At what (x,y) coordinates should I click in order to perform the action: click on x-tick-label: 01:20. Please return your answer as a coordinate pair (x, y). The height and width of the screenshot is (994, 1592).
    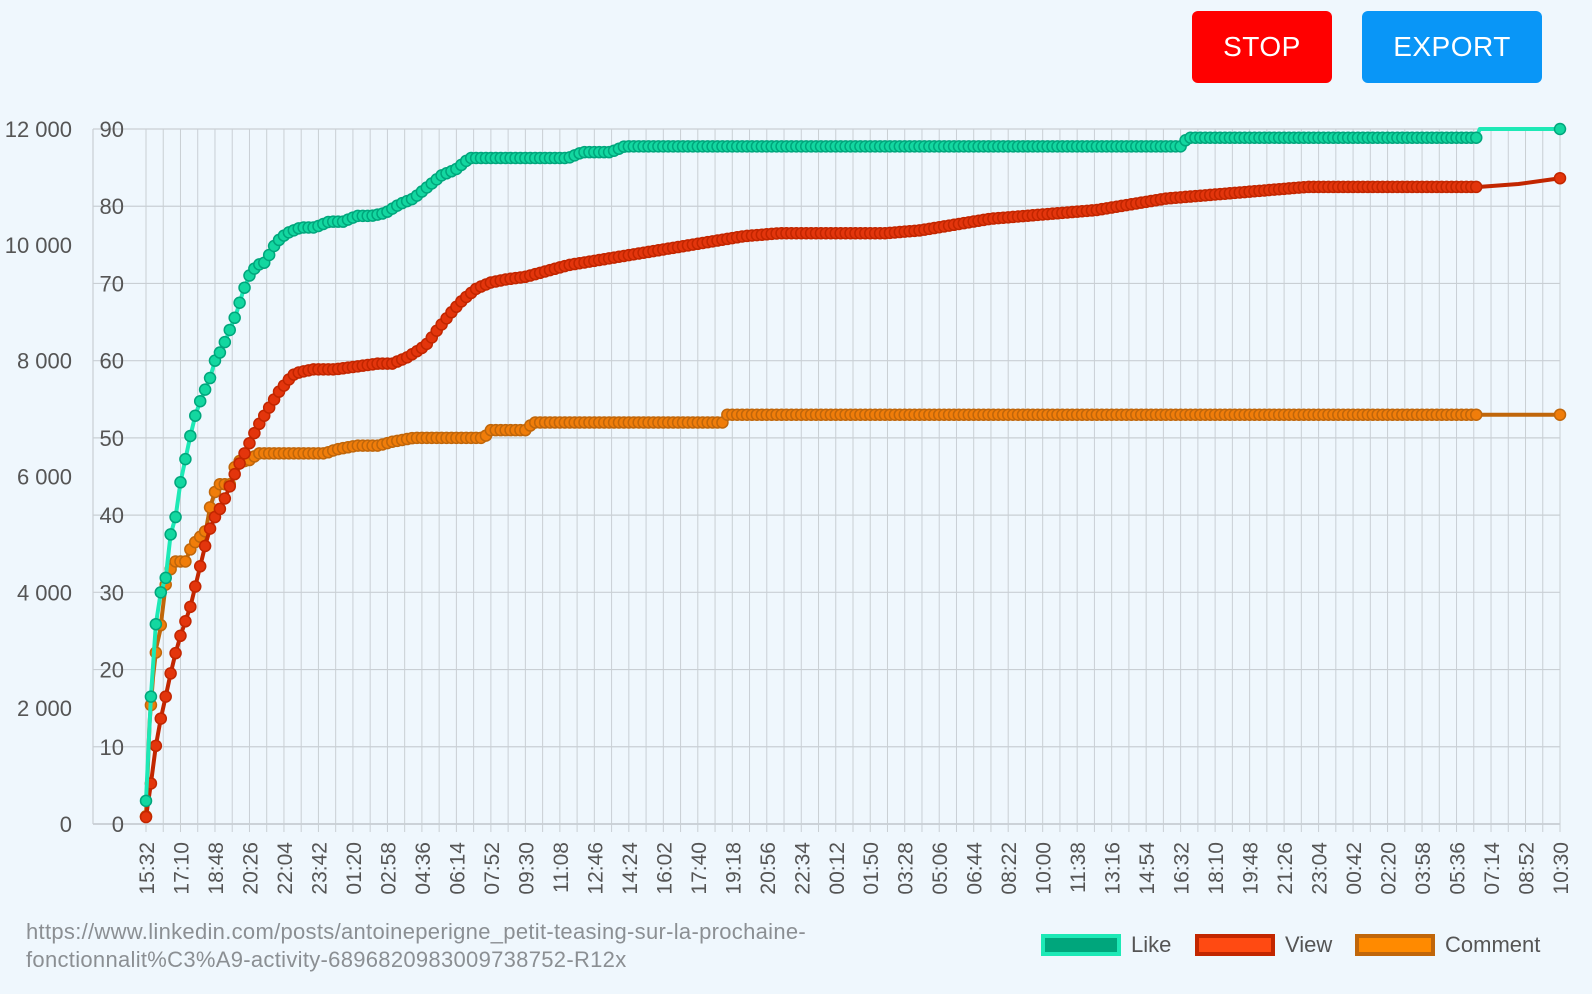
    Looking at the image, I should click on (354, 868).